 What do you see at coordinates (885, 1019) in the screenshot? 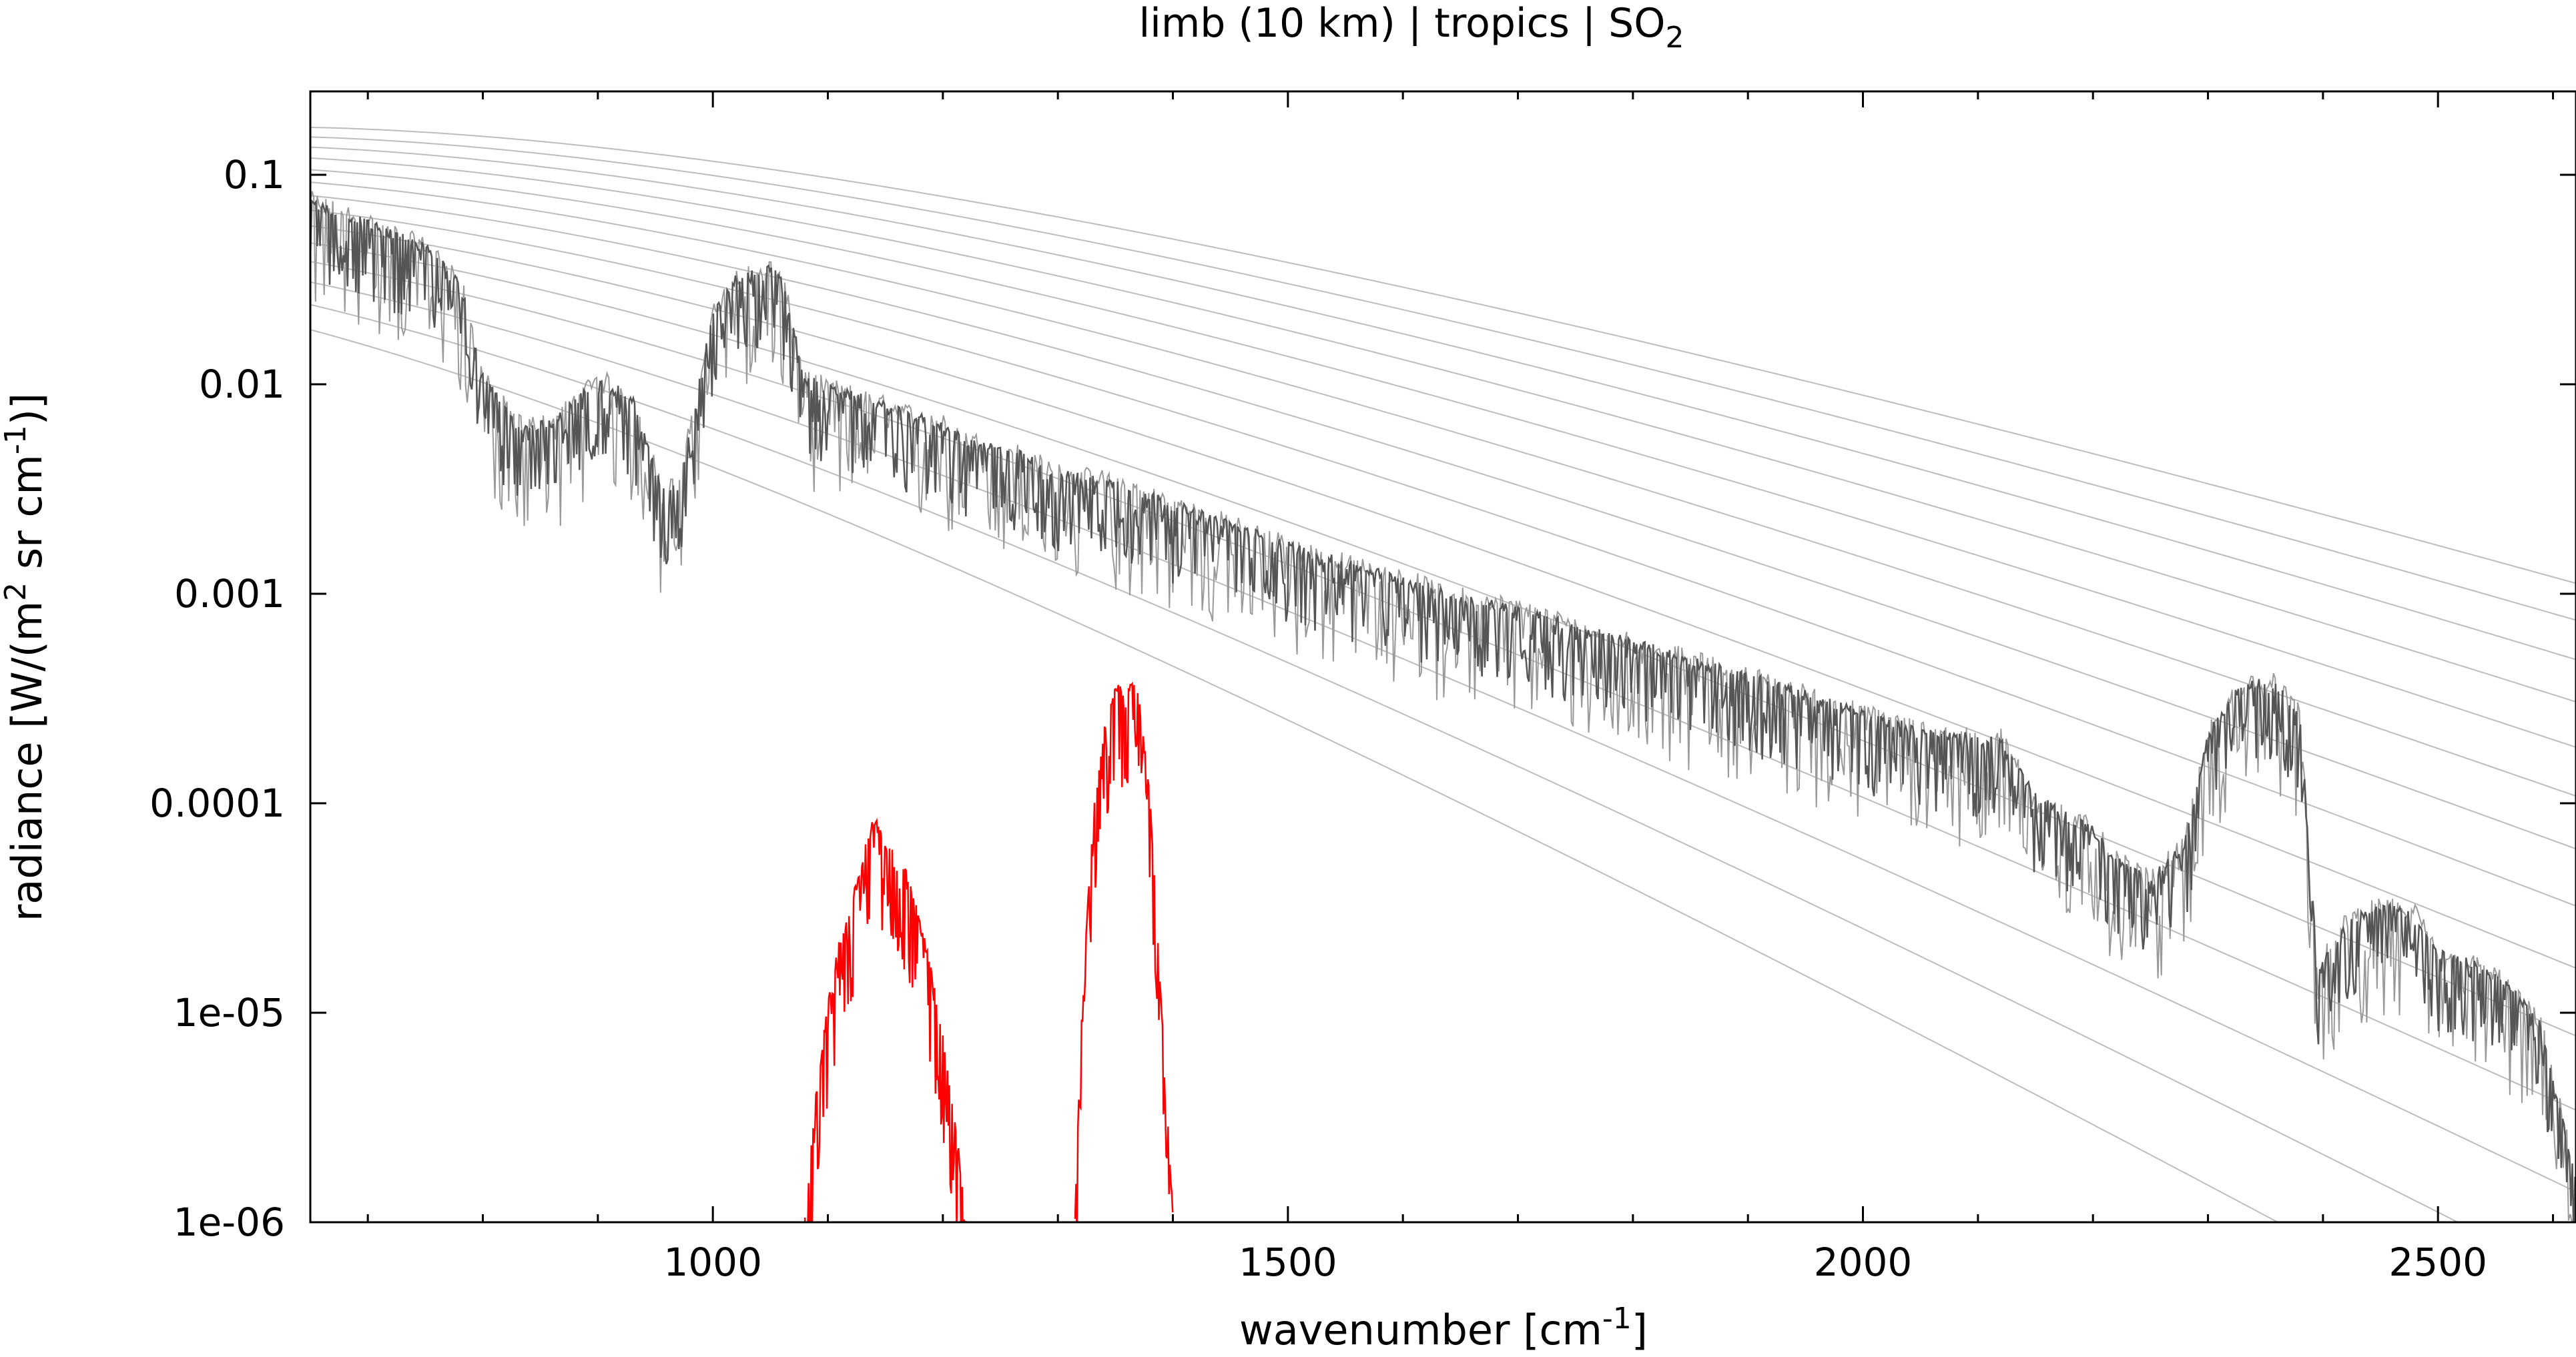
I see `so2-band-1-line` at bounding box center [885, 1019].